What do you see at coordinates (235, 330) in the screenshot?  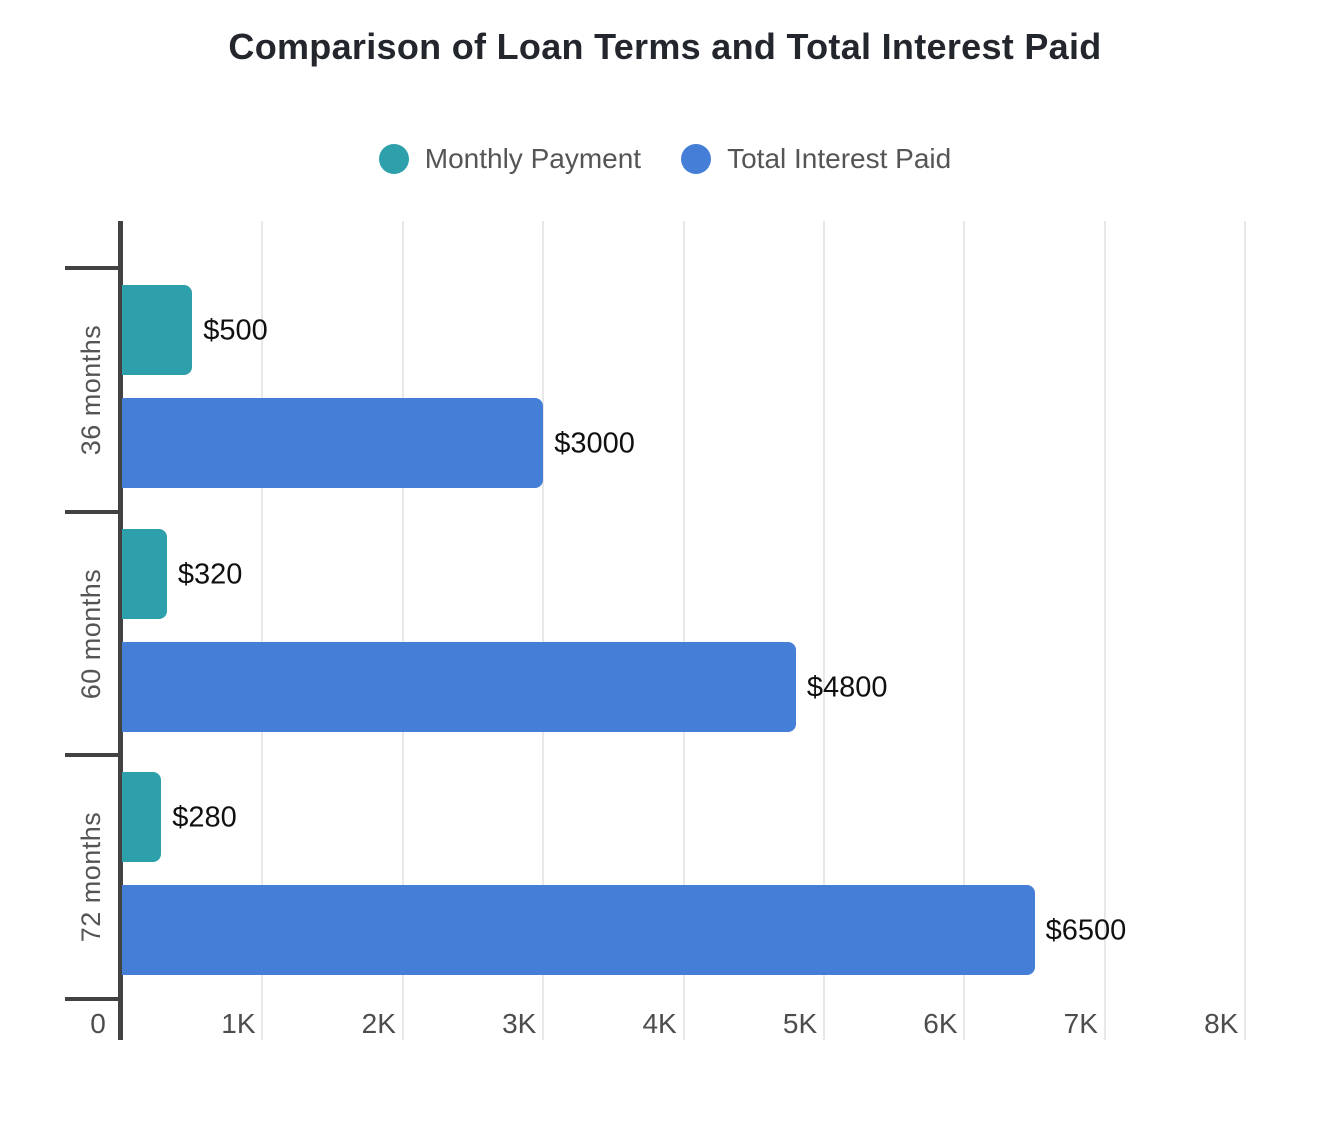 I see `bar-value-label: $500` at bounding box center [235, 330].